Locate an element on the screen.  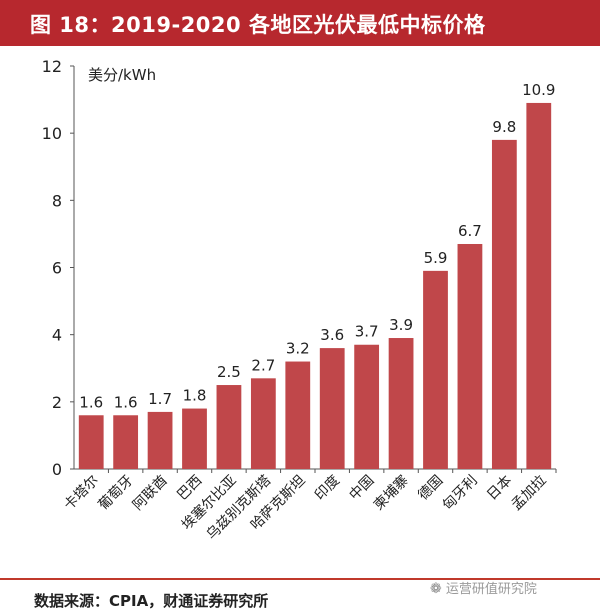
bar-value-label: 3.6 is located at coordinates (332, 335).